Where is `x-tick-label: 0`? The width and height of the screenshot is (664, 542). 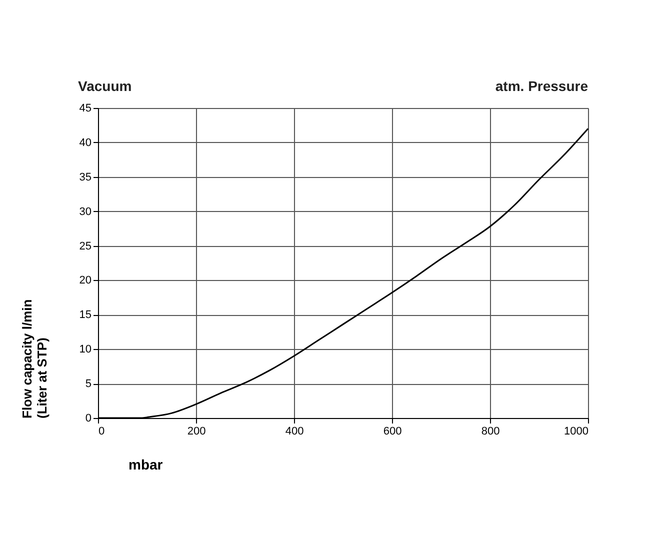 x-tick-label: 0 is located at coordinates (101, 432).